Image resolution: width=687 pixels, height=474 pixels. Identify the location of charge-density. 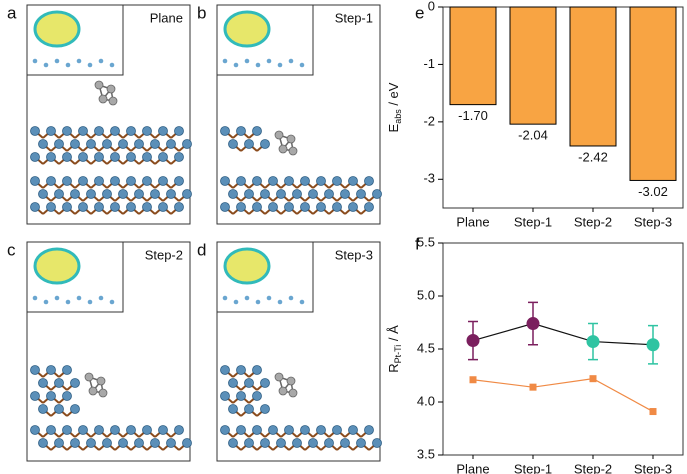
(57, 29).